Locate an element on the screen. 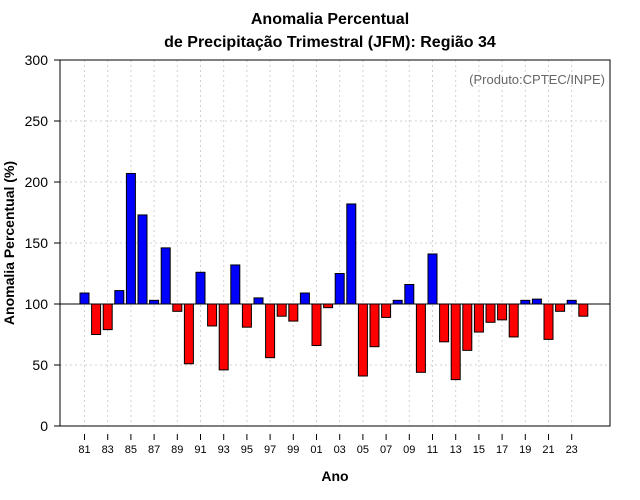 Image resolution: width=640 pixels, height=500 pixels. x-tick-label: 11 is located at coordinates (432, 450).